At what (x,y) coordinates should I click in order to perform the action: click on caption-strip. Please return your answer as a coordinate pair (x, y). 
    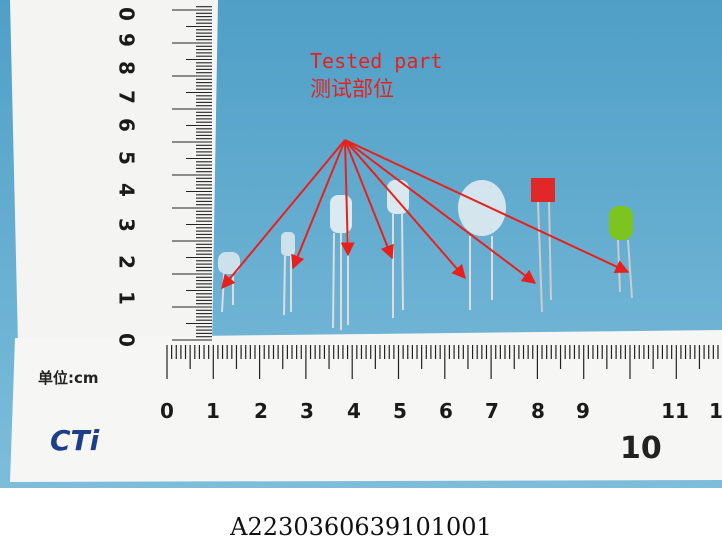
    Looking at the image, I should click on (361, 518).